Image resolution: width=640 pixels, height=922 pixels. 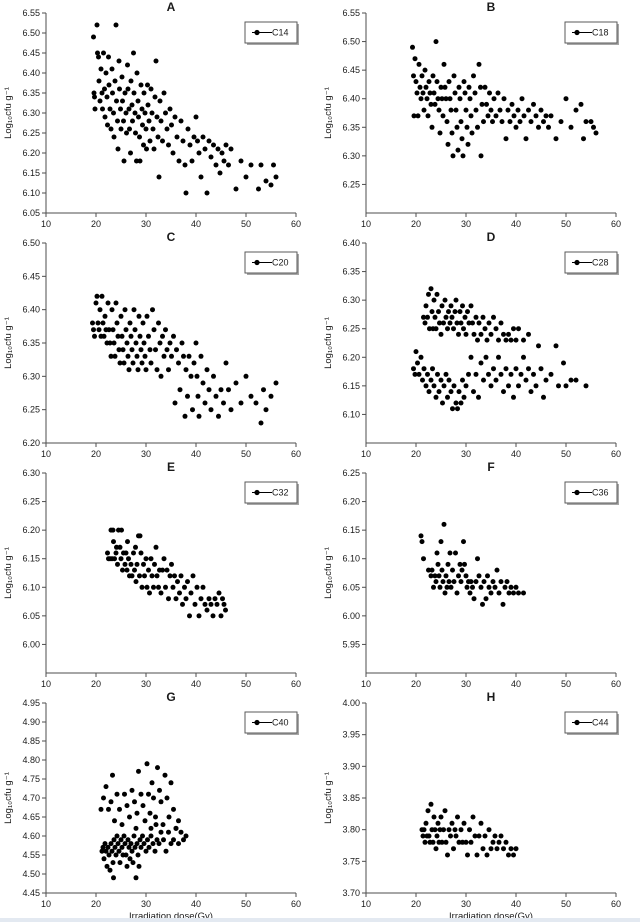 What do you see at coordinates (351, 766) in the screenshot?
I see `y-tick-label: 3.90` at bounding box center [351, 766].